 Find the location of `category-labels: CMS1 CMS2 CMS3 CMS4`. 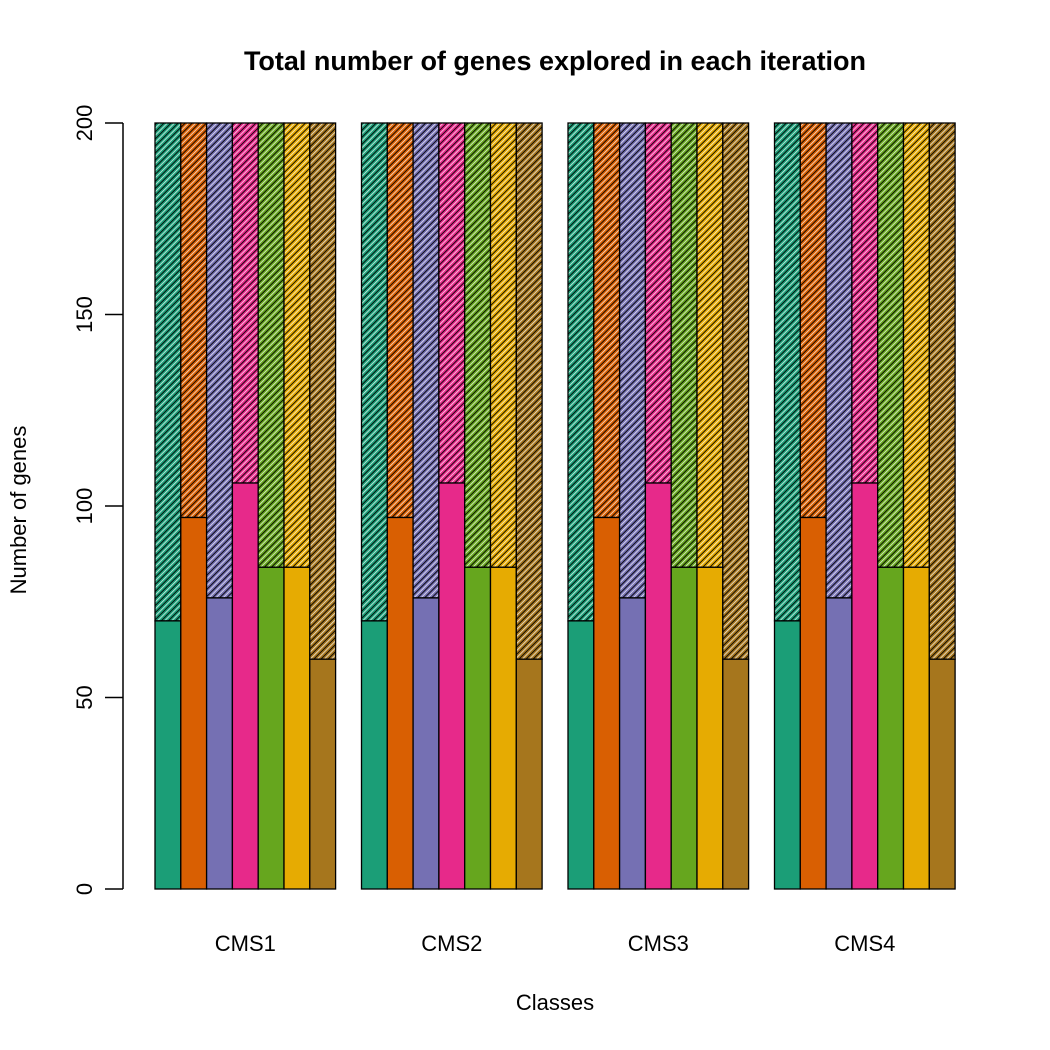

category-labels: CMS1 CMS2 CMS3 CMS4 is located at coordinates (555, 943).